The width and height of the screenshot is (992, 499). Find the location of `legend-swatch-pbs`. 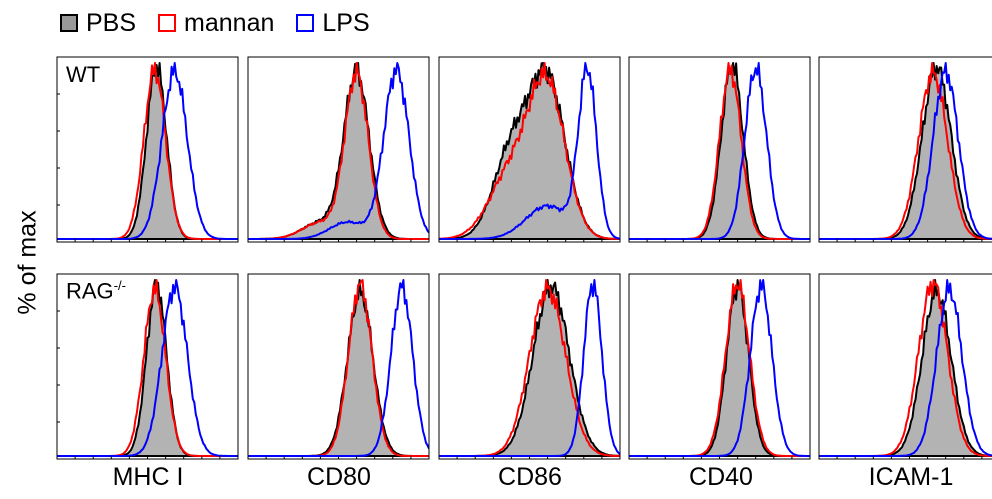

legend-swatch-pbs is located at coordinates (69, 23).